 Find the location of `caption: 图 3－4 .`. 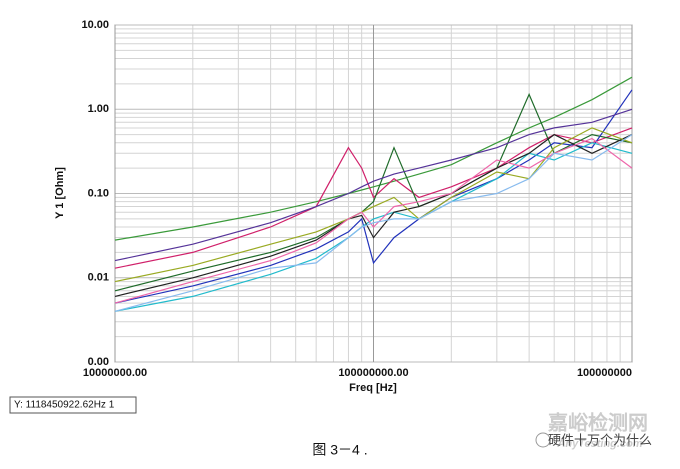

caption: 图 3－4 . is located at coordinates (339, 450).